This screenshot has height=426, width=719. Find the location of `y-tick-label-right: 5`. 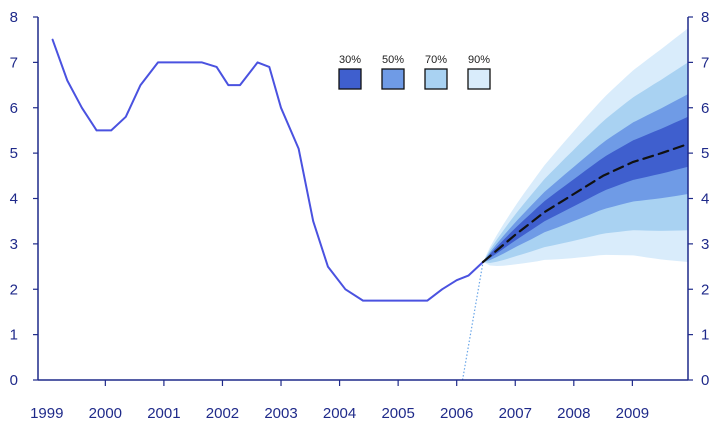

y-tick-label-right: 5 is located at coordinates (705, 153).